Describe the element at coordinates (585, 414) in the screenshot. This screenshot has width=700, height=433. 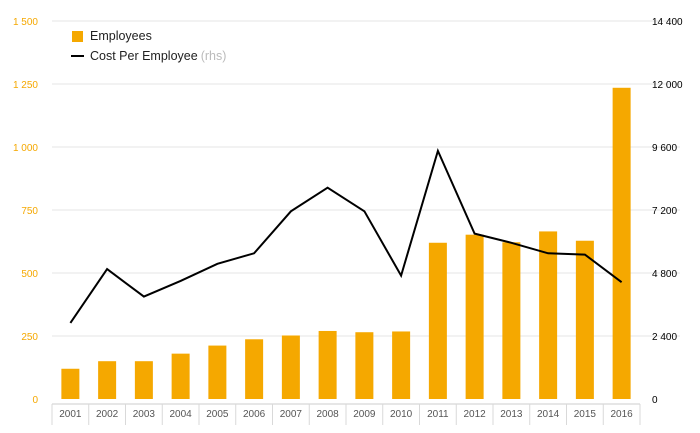
I see `x-tick-label: 2015` at that location.